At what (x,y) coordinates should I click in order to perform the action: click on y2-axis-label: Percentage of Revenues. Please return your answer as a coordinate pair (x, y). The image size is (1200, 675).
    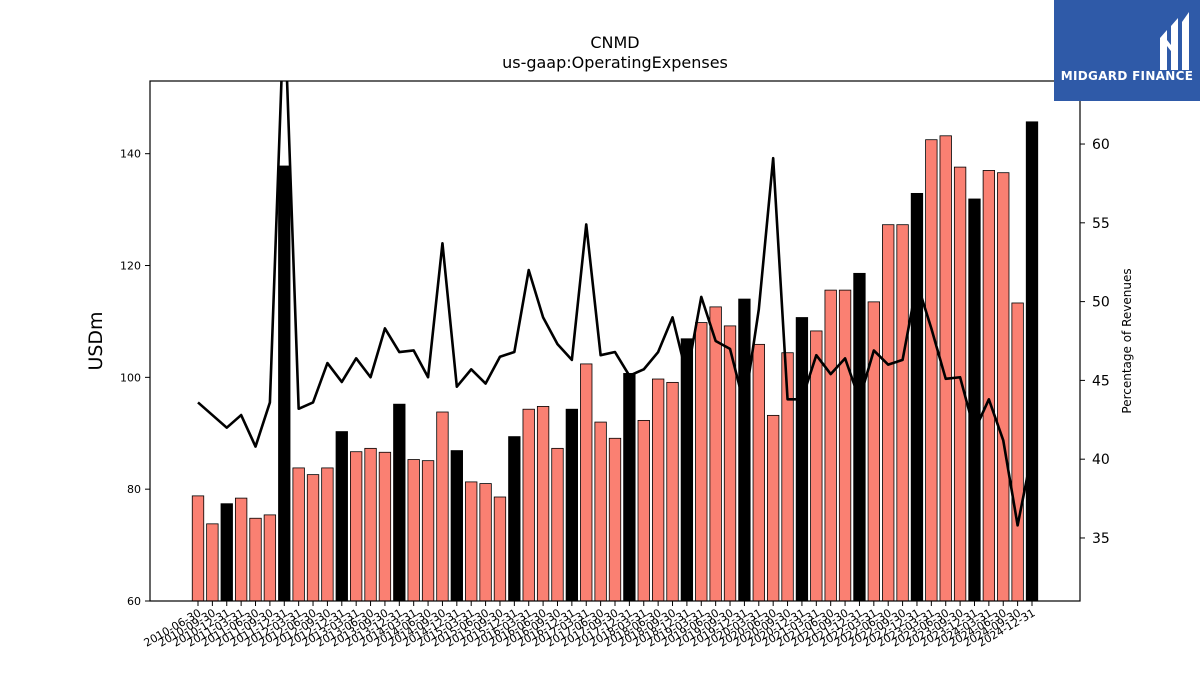
    Looking at the image, I should click on (1127, 340).